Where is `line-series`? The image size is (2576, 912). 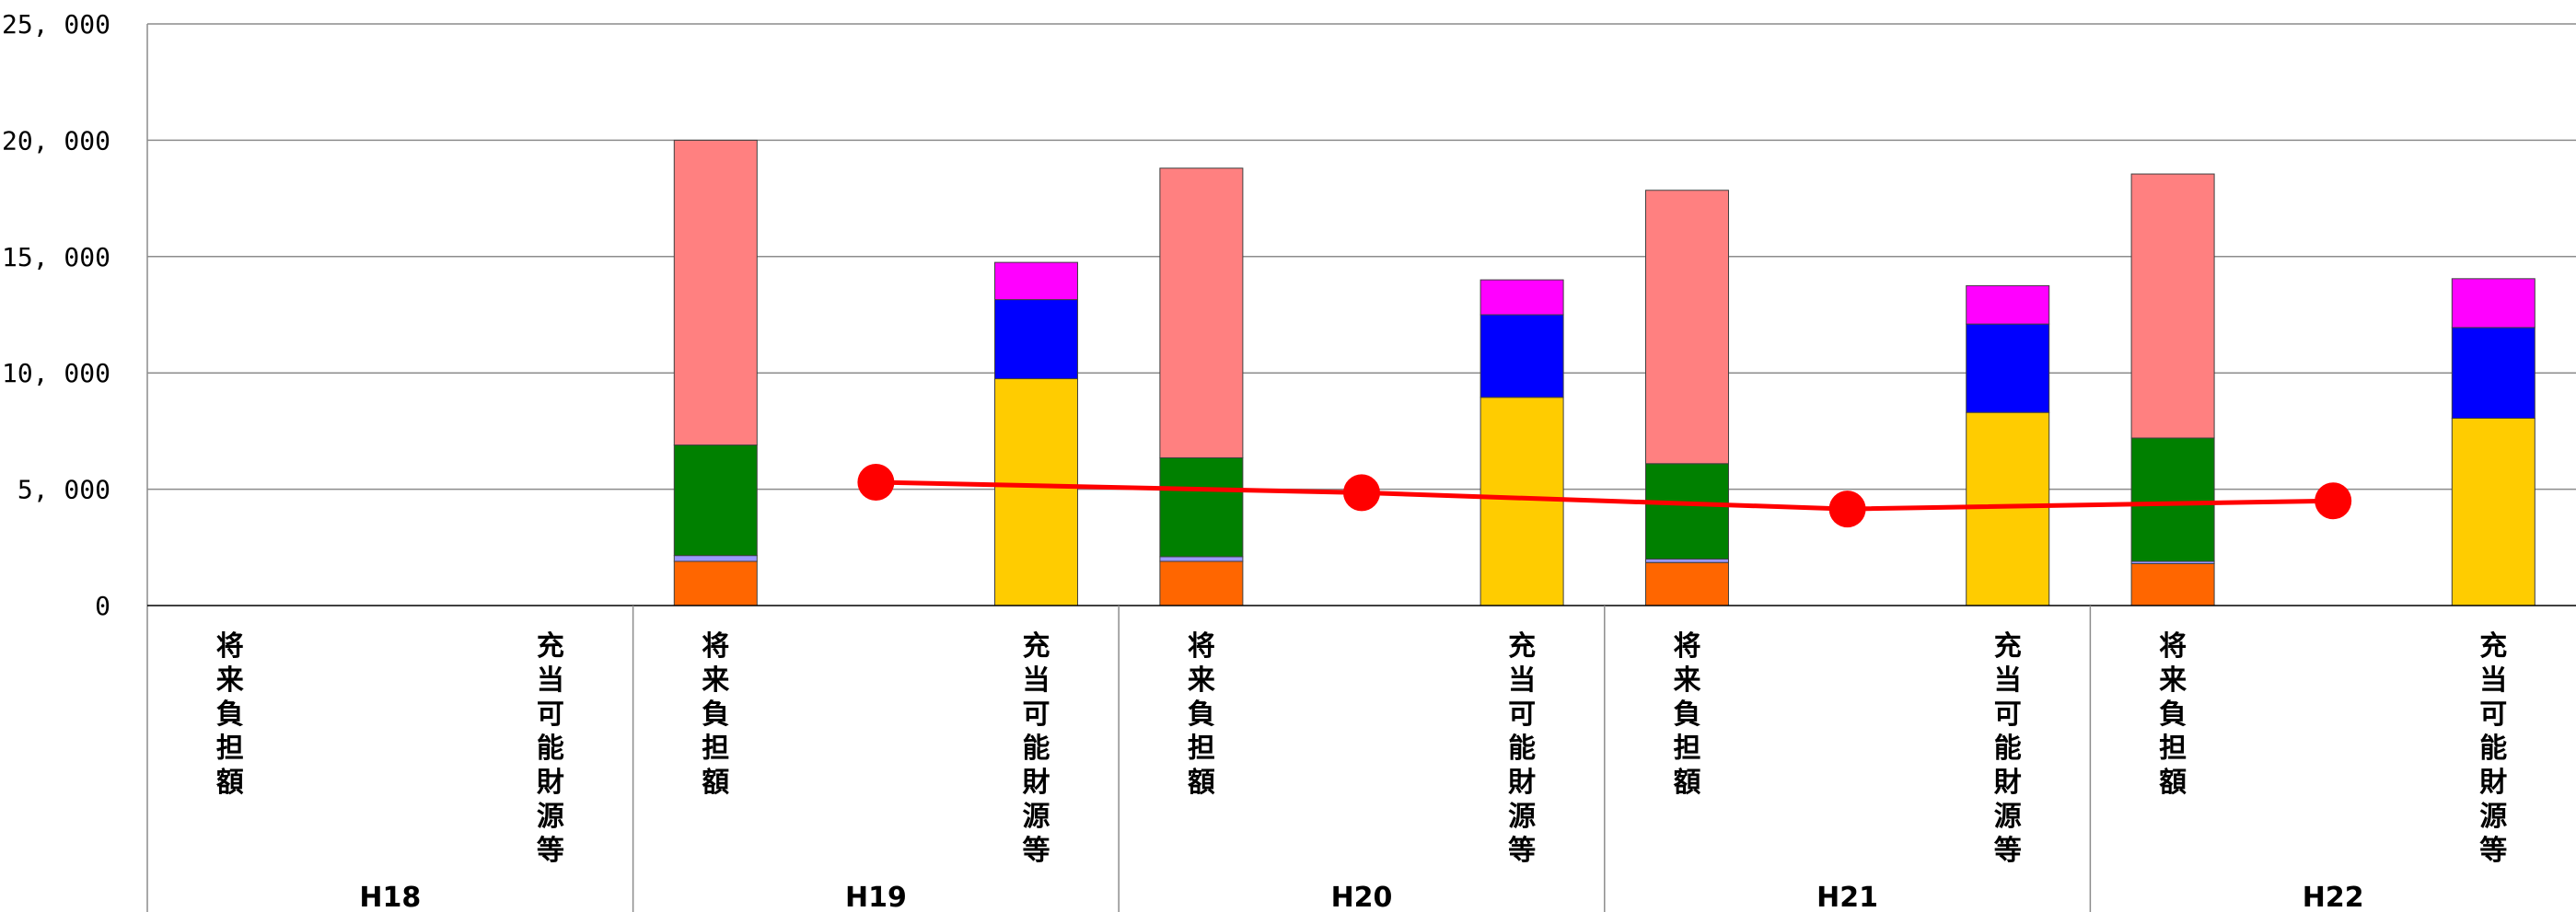
line-series is located at coordinates (1604, 496).